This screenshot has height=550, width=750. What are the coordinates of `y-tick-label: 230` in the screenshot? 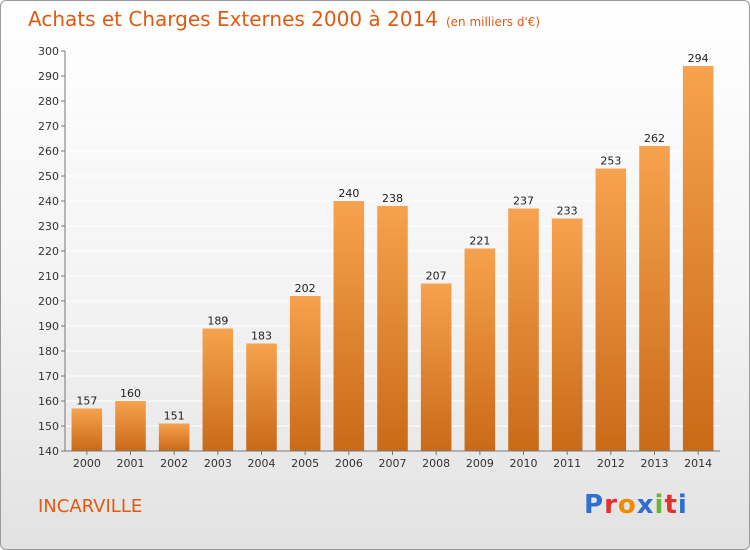 It's located at (48, 226).